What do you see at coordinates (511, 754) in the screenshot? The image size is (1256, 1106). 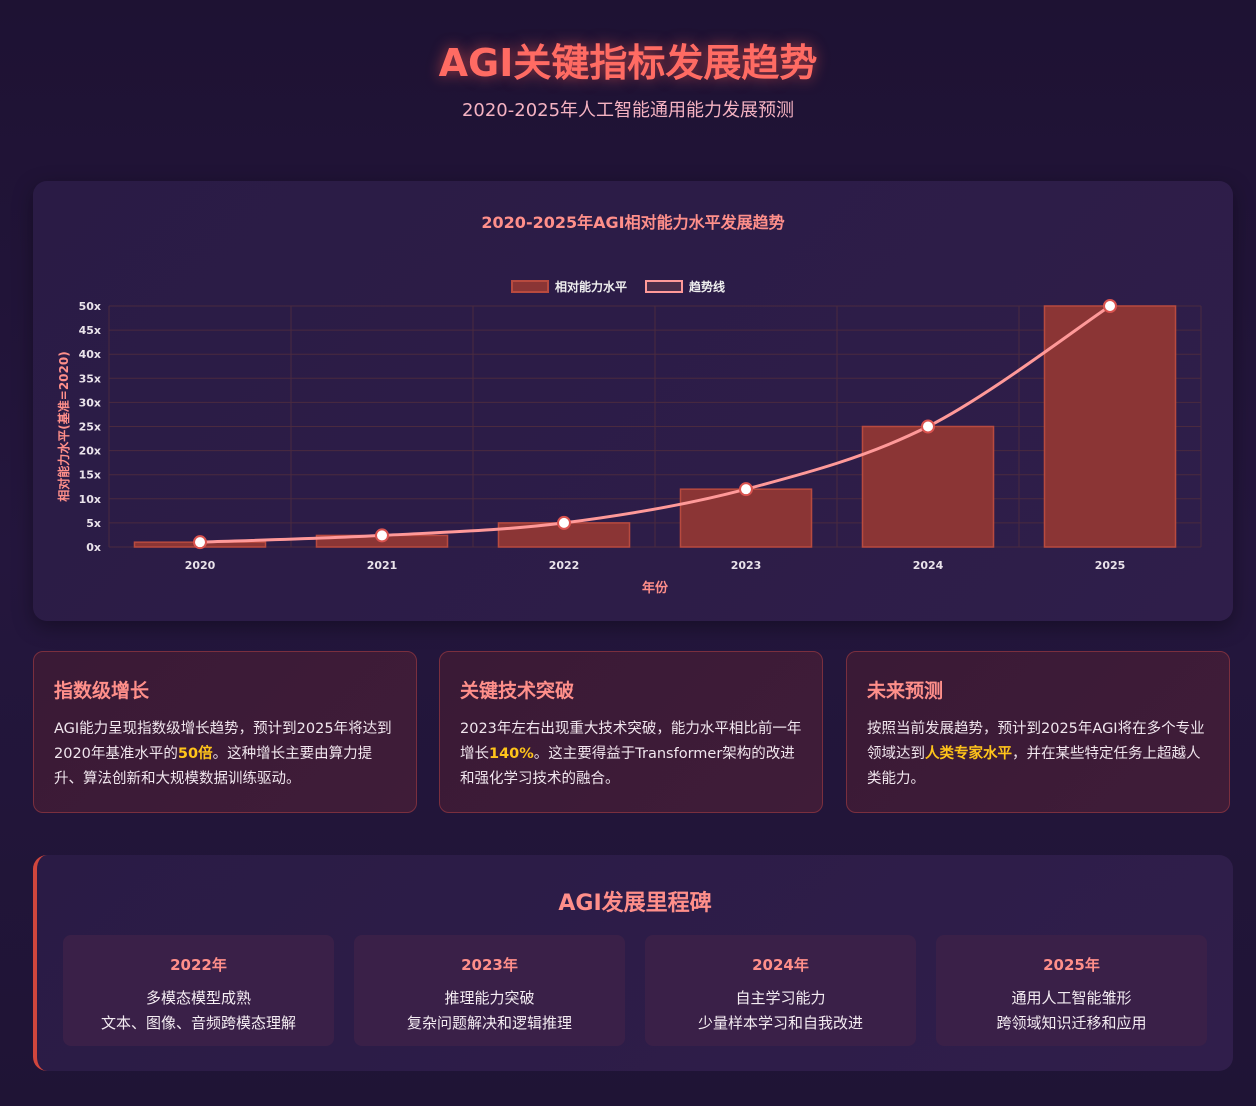 I see `card-highlight: 140%` at bounding box center [511, 754].